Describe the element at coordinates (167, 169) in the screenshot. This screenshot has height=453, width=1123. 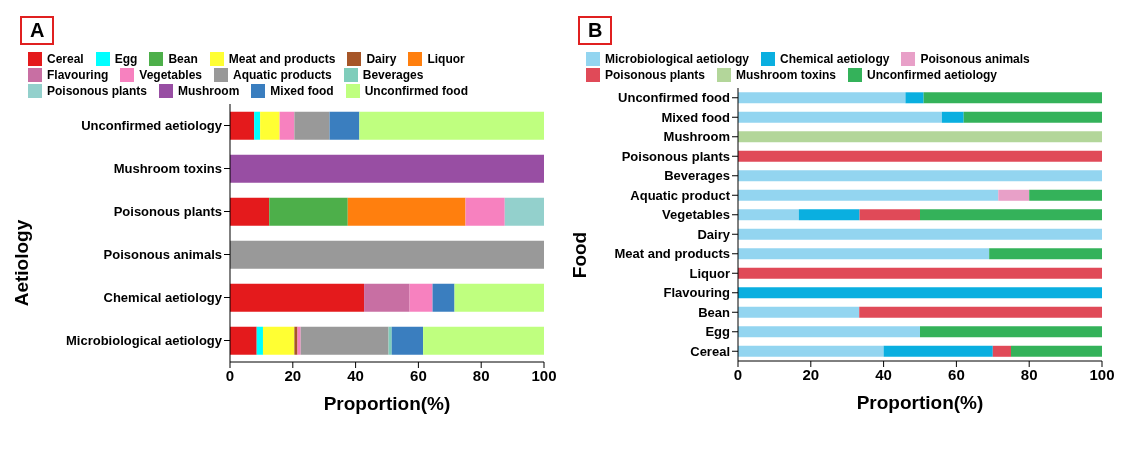
I see `y-tick-label: Mushroom toxins` at that location.